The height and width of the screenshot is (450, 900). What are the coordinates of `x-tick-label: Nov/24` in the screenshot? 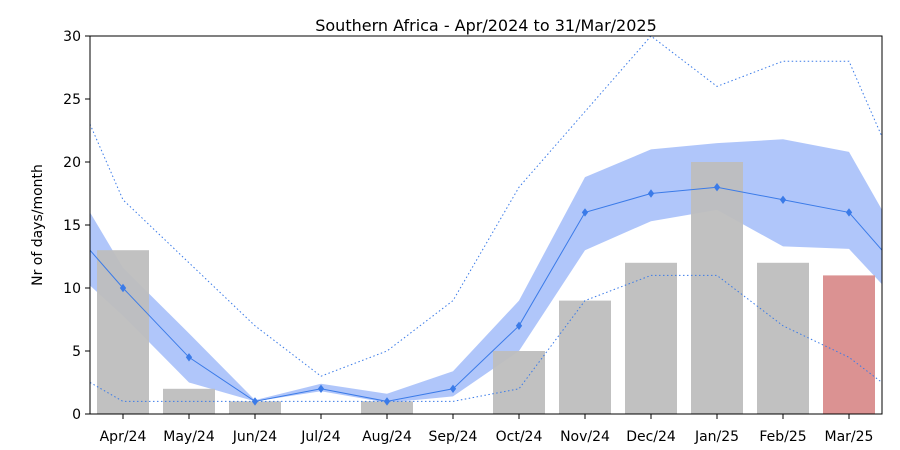 It's located at (585, 437).